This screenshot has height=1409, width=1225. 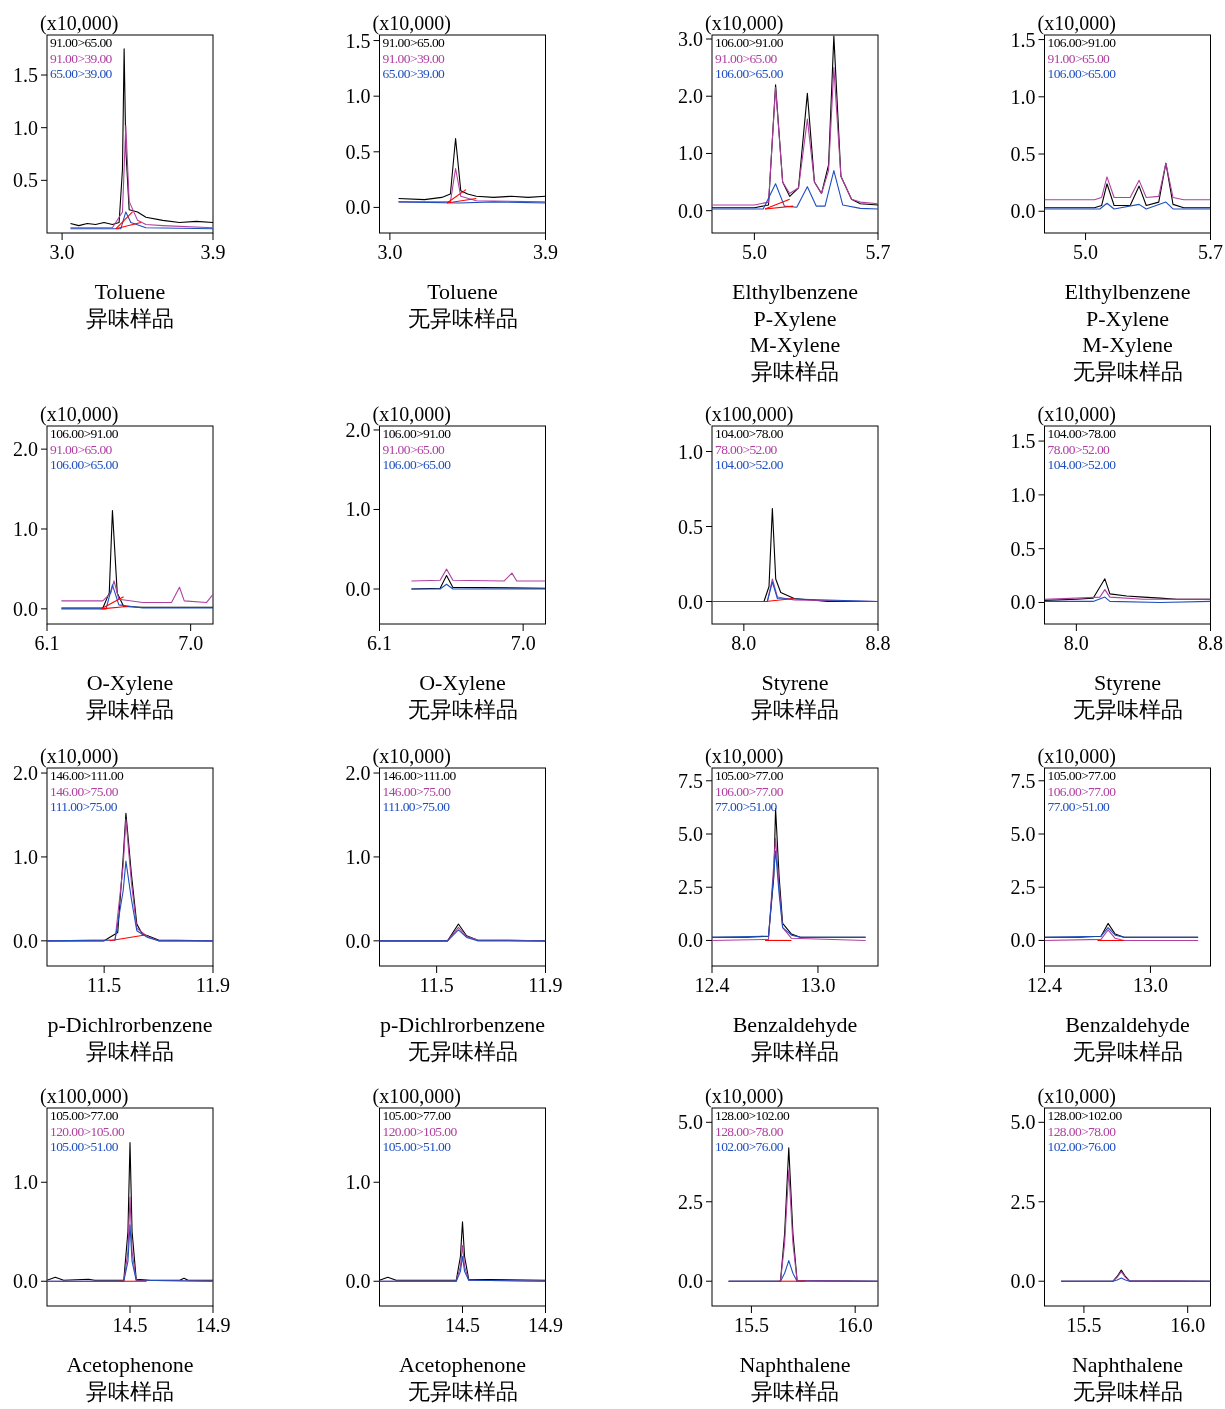 I want to click on x-axis-title: Toluene 异味样品, so click(x=130, y=305).